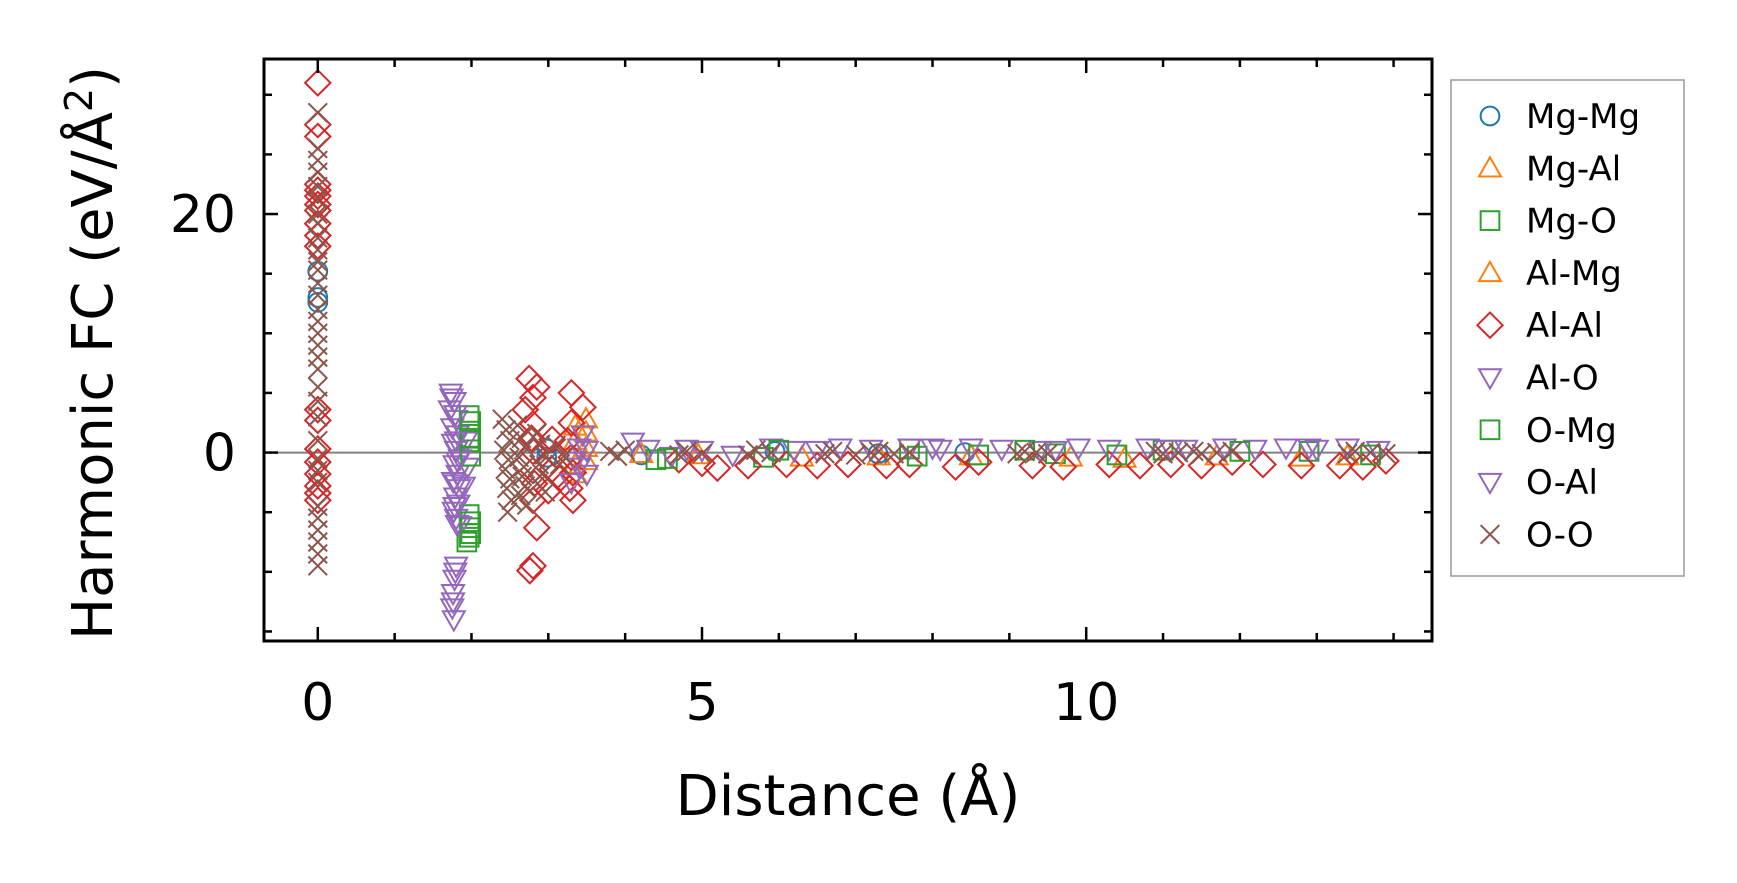 Image resolution: width=1737 pixels, height=883 pixels. What do you see at coordinates (1571, 222) in the screenshot?
I see `legend-label: Mg-O` at bounding box center [1571, 222].